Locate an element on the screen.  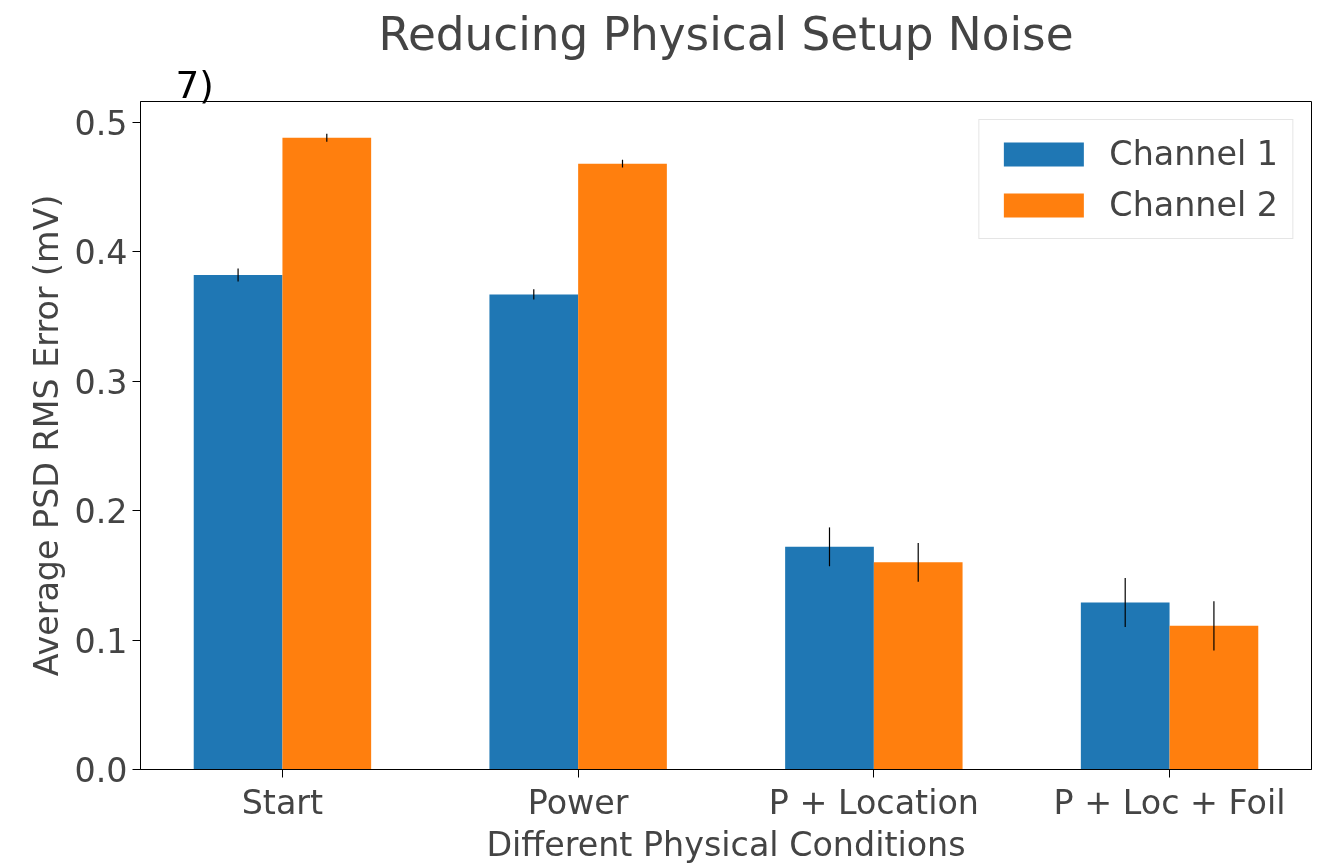
x-axis-title: Different Physical Conditions is located at coordinates (726, 844).